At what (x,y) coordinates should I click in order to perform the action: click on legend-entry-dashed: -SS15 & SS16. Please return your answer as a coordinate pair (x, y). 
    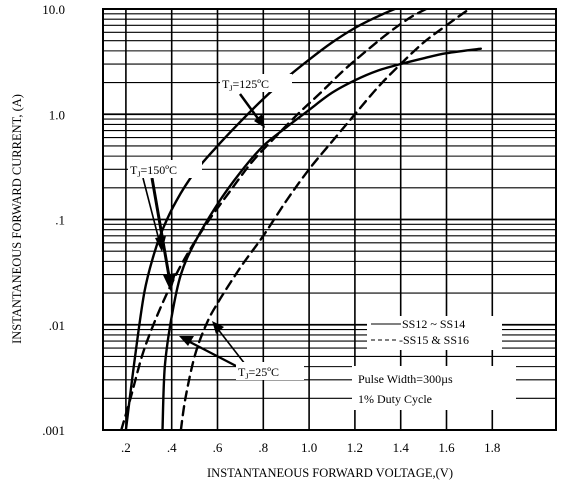
    Looking at the image, I should click on (434, 340).